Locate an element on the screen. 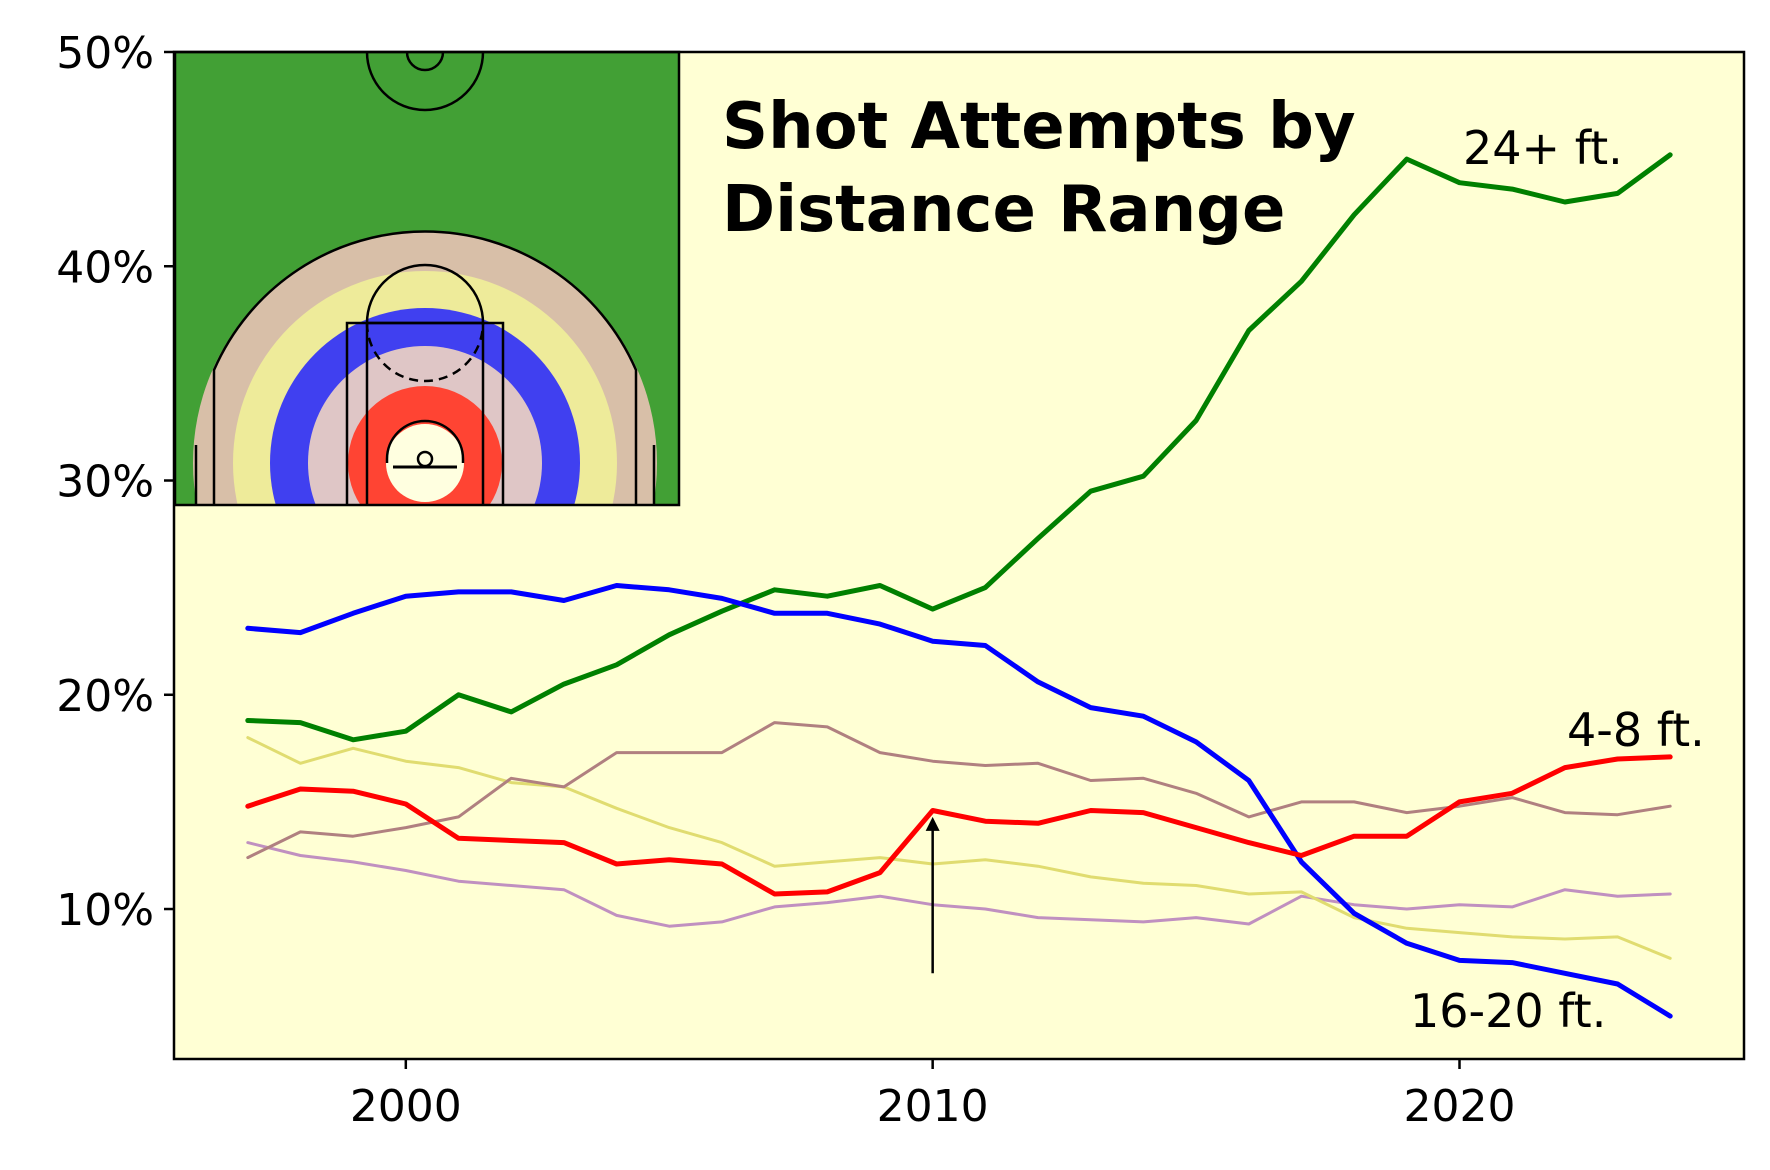 This screenshot has width=1770, height=1170. data-point-0-4-ft-2013 is located at coordinates (1090, 780).